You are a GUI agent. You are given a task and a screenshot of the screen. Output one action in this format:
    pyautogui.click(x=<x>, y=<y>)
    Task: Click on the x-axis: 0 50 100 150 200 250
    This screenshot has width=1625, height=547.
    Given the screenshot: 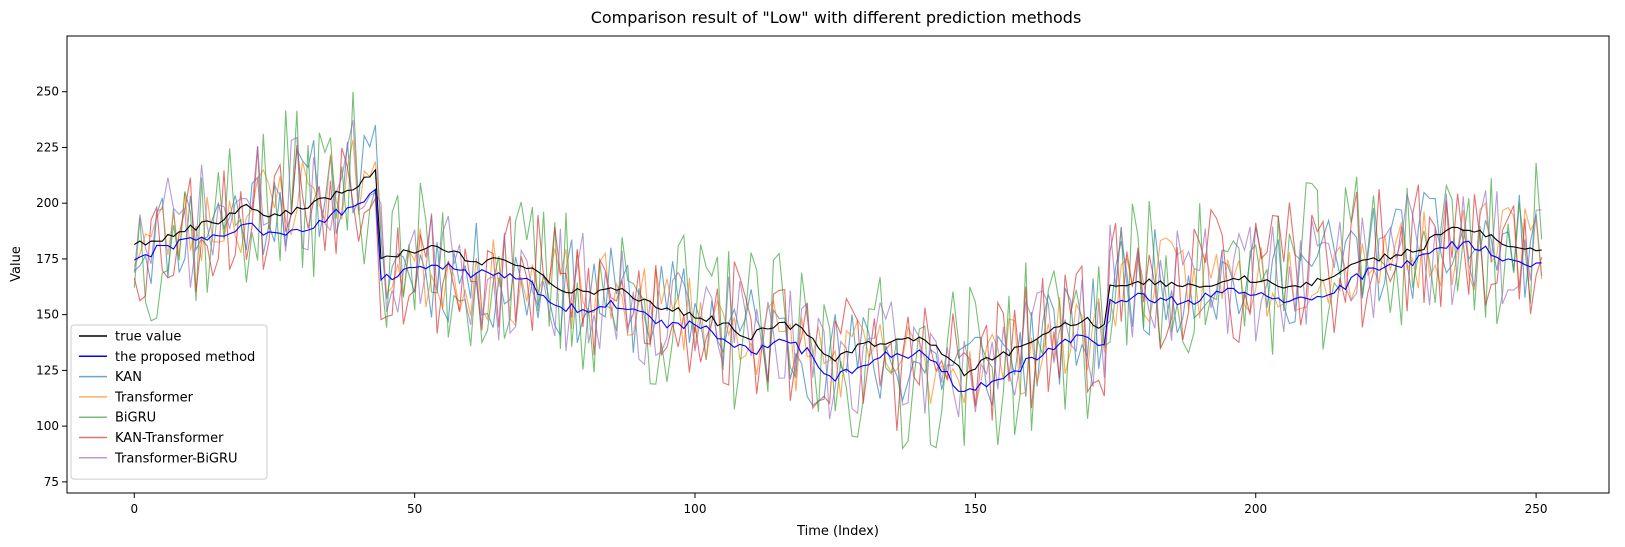 What is the action you would take?
    pyautogui.click(x=839, y=504)
    